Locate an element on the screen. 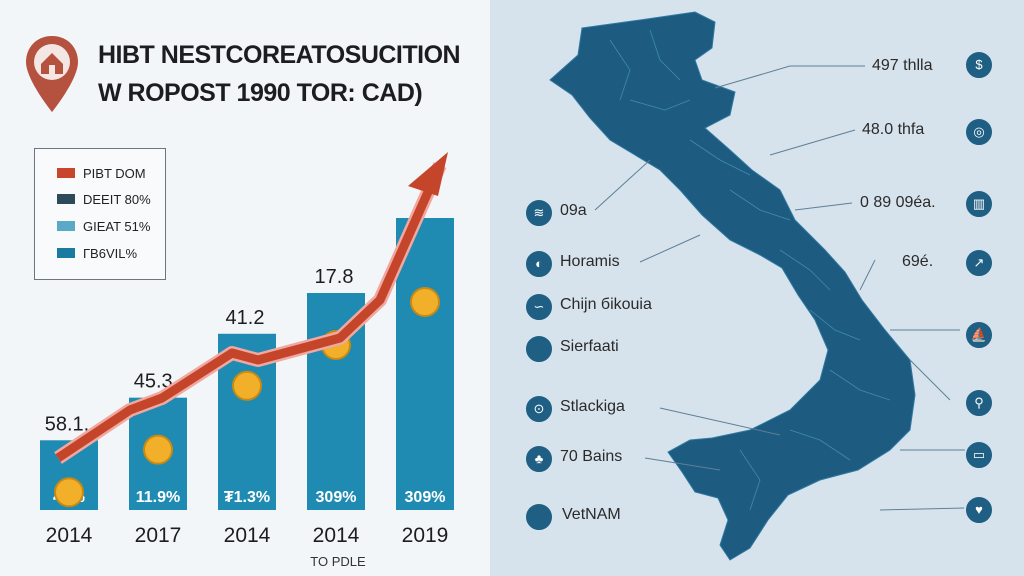  bar-value-label: 58.1. is located at coordinates (67, 424).